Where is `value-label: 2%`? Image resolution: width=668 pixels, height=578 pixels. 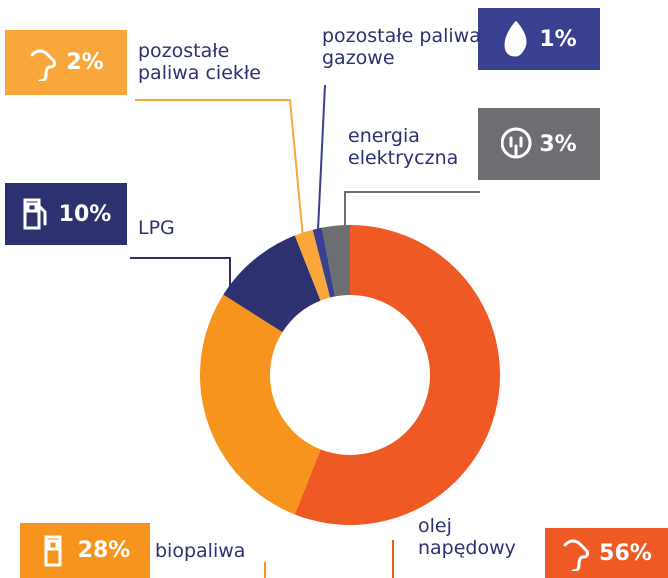 value-label: 2% is located at coordinates (85, 62).